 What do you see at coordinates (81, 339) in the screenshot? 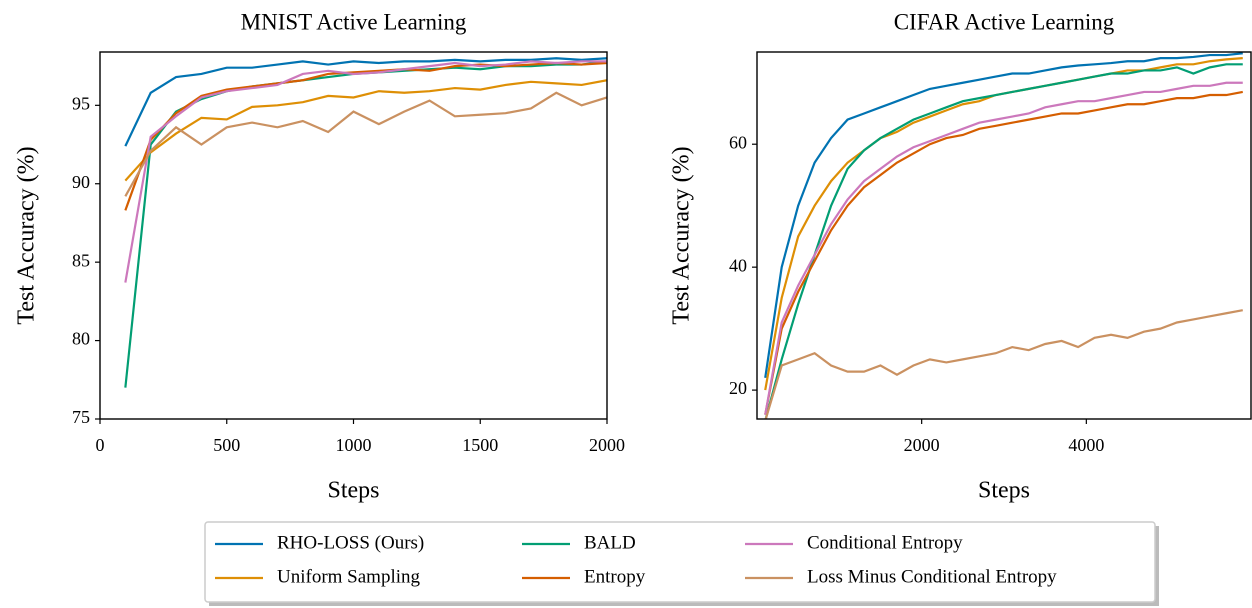
I see `y-tick-label: 80` at bounding box center [81, 339].